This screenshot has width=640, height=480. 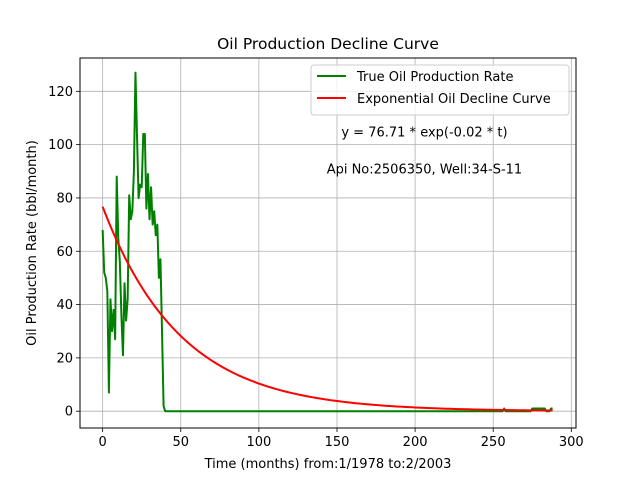 What do you see at coordinates (415, 442) in the screenshot?
I see `x-tick-label: 200` at bounding box center [415, 442].